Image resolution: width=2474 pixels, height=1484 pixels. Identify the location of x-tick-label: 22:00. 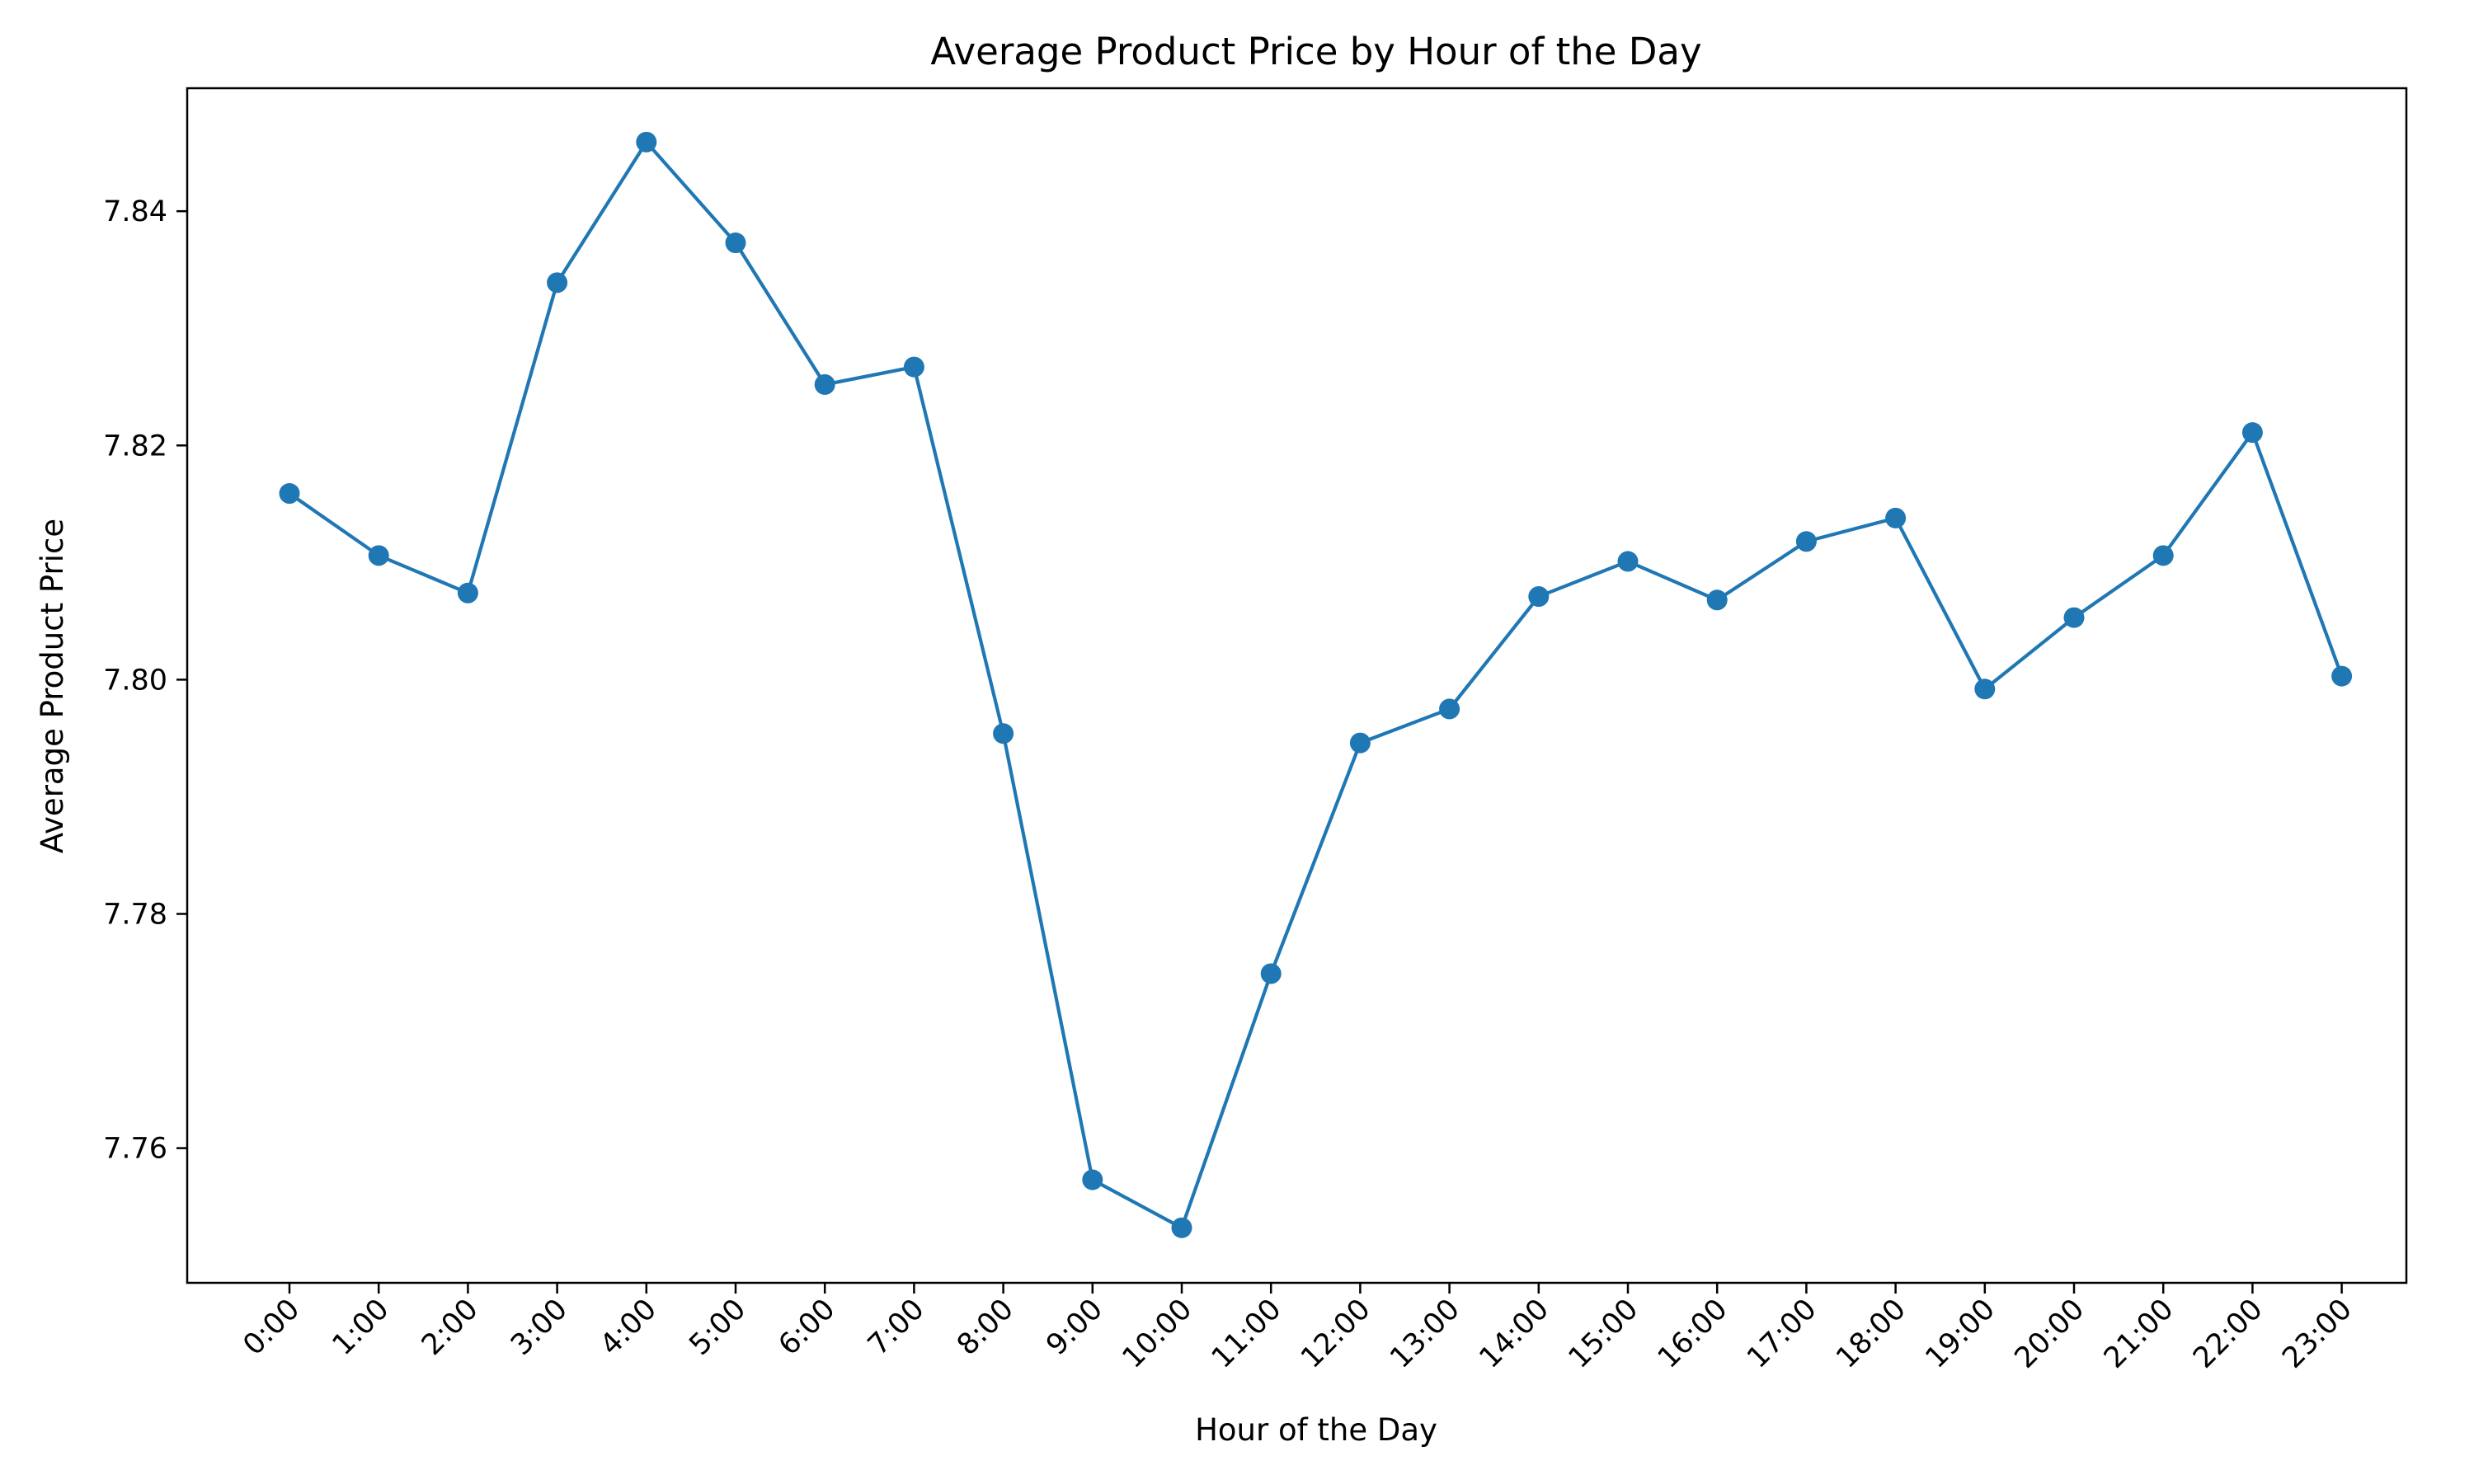
(2228, 1334).